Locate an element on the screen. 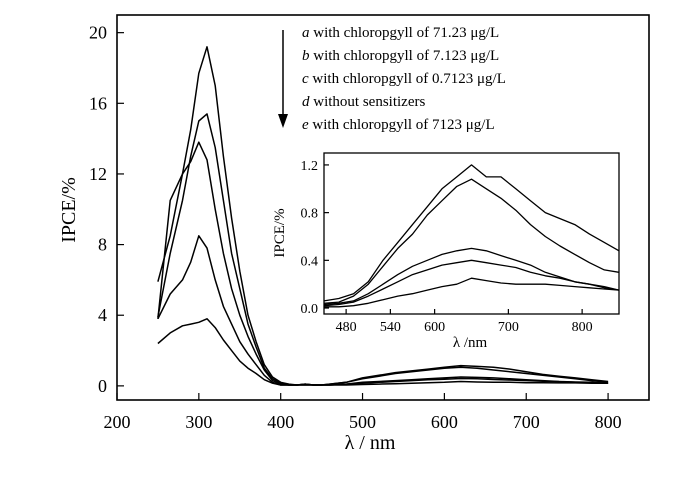  y-tick-label: 20 is located at coordinates (98, 33).